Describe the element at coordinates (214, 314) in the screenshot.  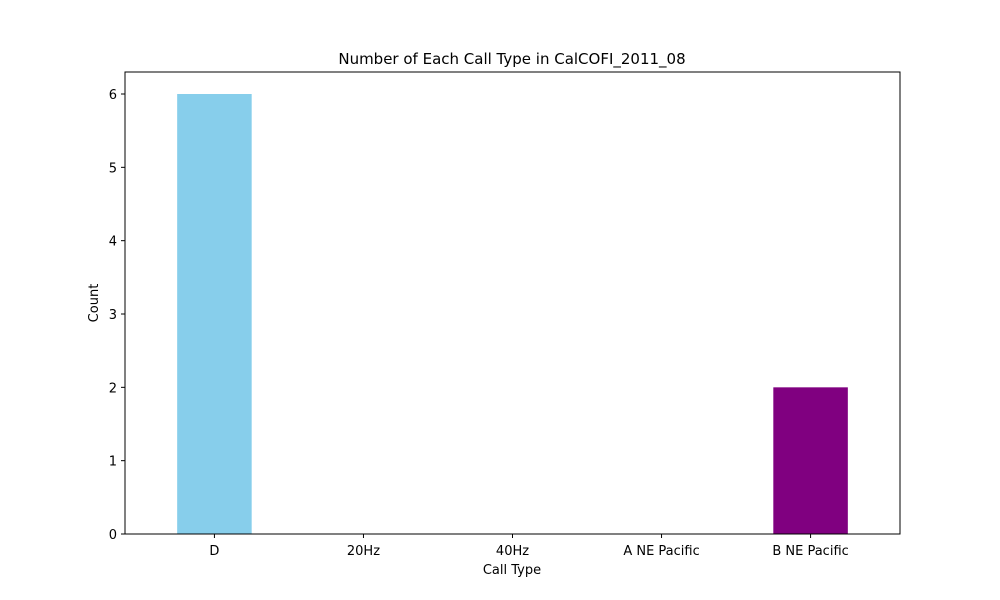
I see `bar-d` at that location.